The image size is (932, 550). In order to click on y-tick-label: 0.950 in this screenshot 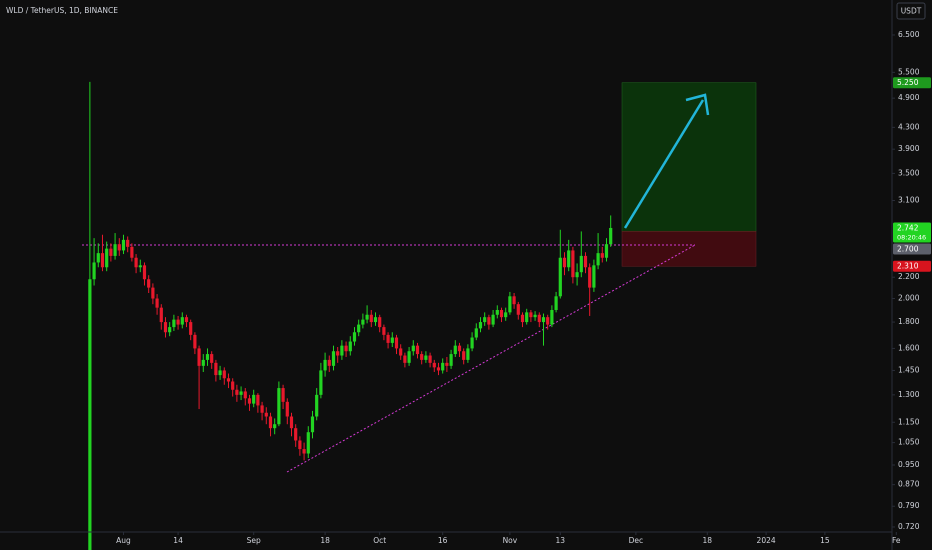, I will do `click(909, 464)`.